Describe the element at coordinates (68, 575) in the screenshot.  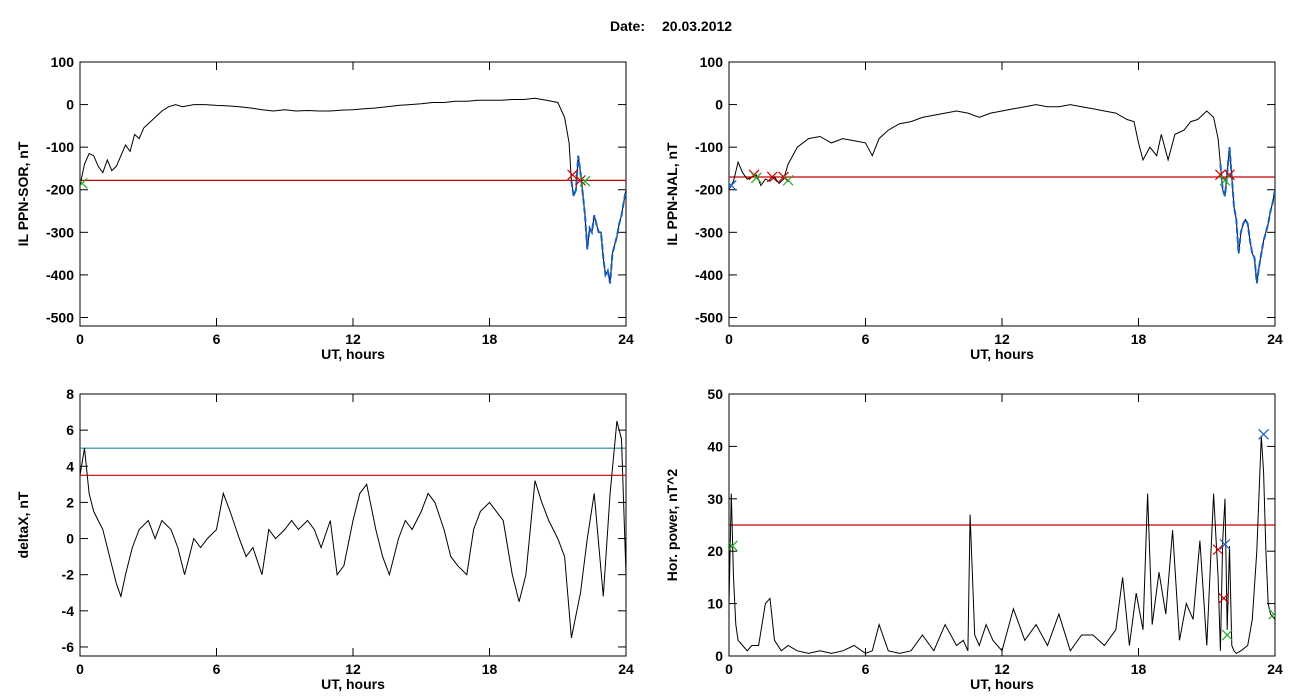
I see `y-tick-label: -2` at that location.